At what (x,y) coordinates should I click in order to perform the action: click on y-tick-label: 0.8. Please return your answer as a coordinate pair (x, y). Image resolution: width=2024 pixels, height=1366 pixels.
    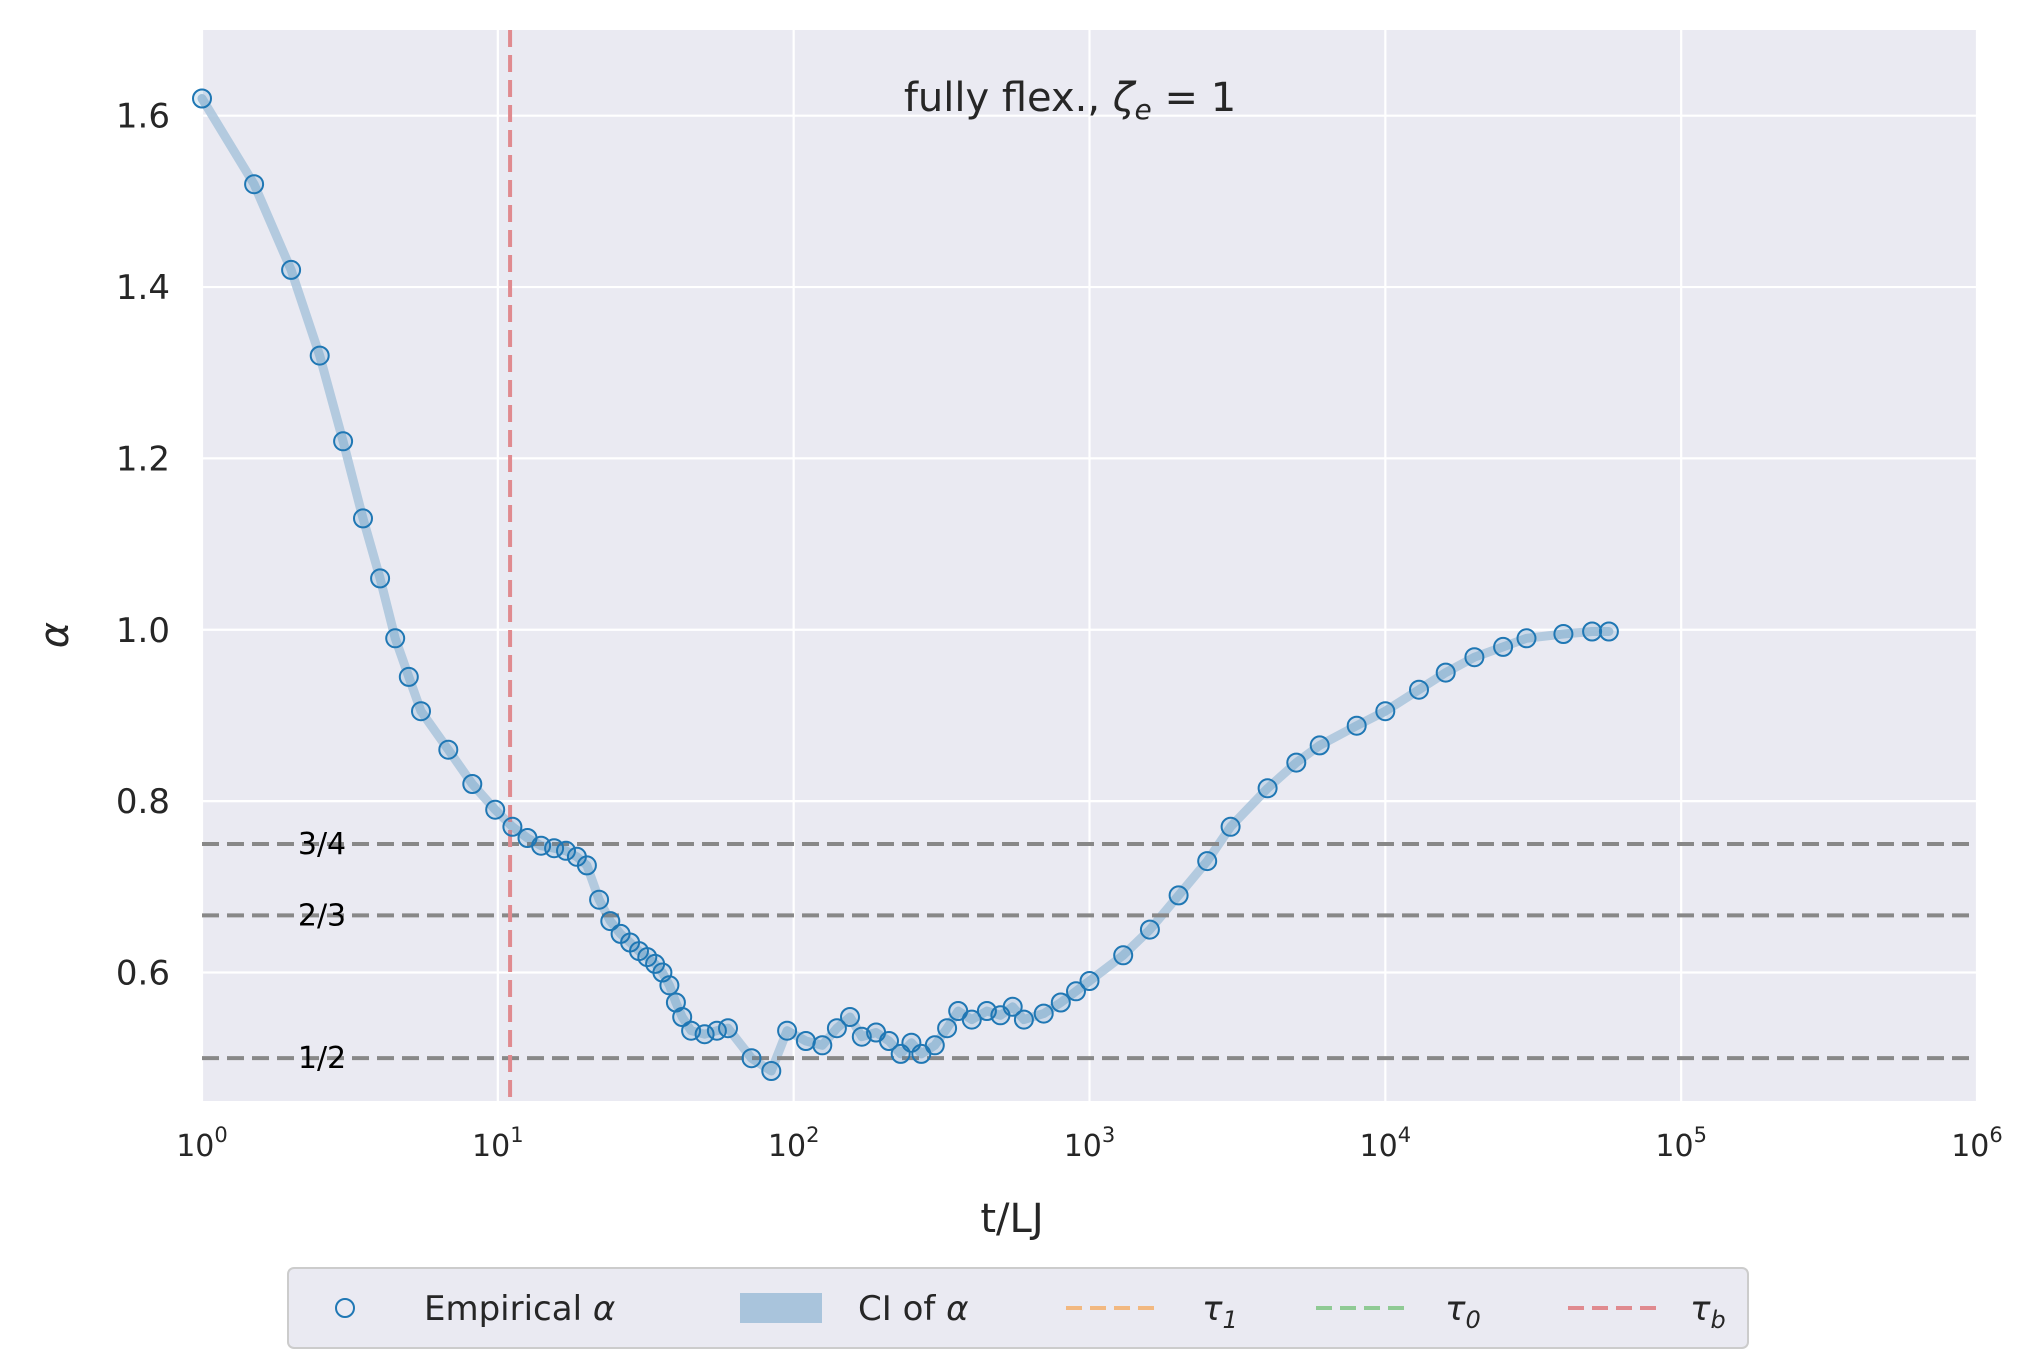
    Looking at the image, I should click on (143, 802).